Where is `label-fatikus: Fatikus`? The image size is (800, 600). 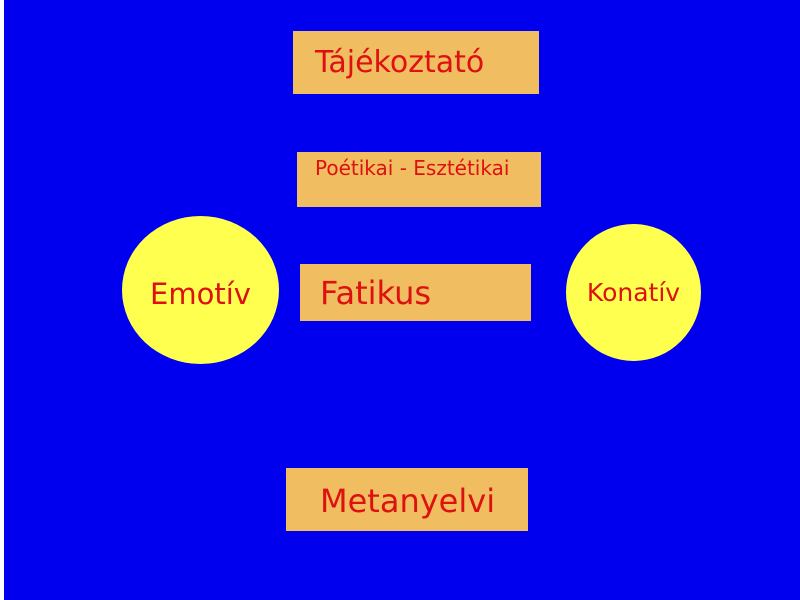 label-fatikus: Fatikus is located at coordinates (376, 293).